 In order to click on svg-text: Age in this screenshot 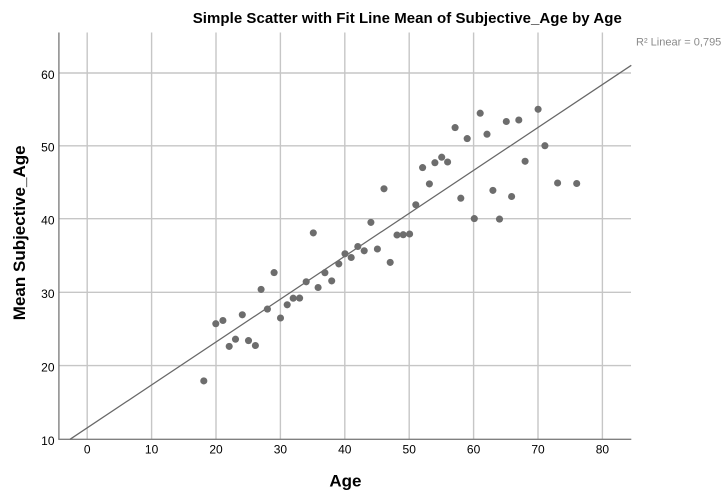, I will do `click(345, 480)`.